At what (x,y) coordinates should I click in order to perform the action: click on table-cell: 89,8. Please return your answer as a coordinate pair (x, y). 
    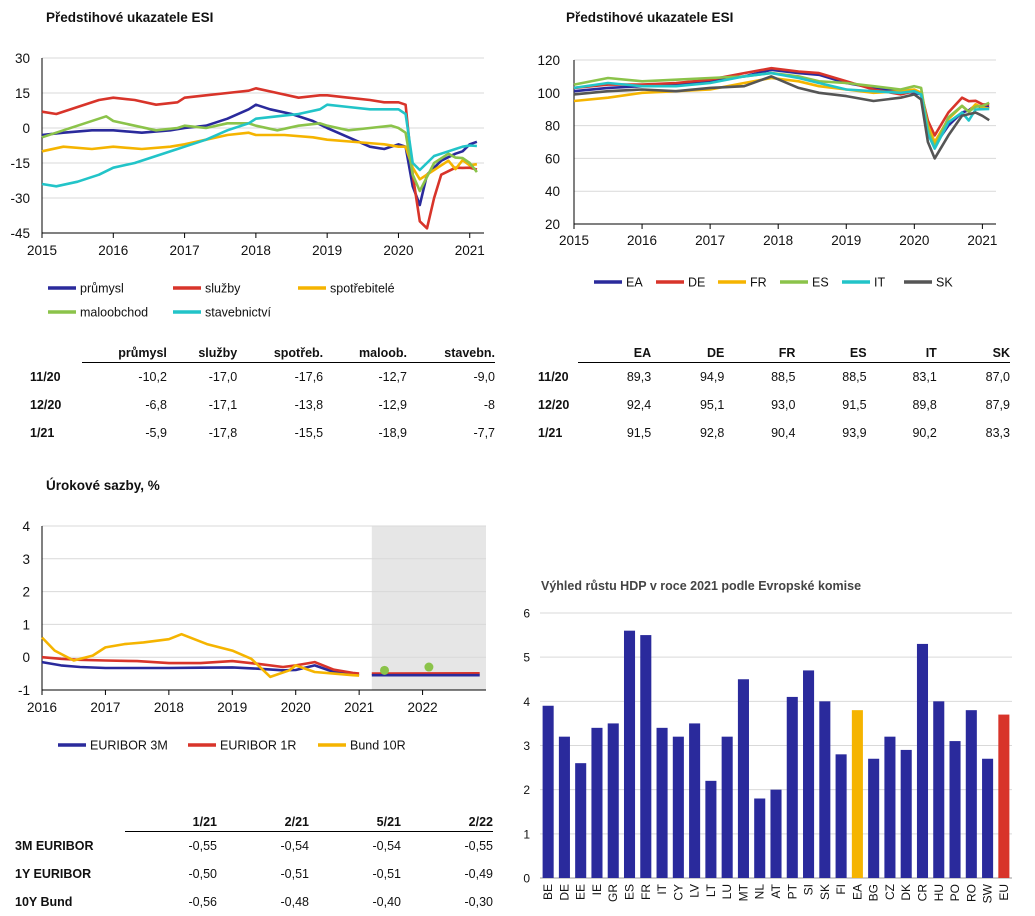
    Looking at the image, I should click on (902, 405).